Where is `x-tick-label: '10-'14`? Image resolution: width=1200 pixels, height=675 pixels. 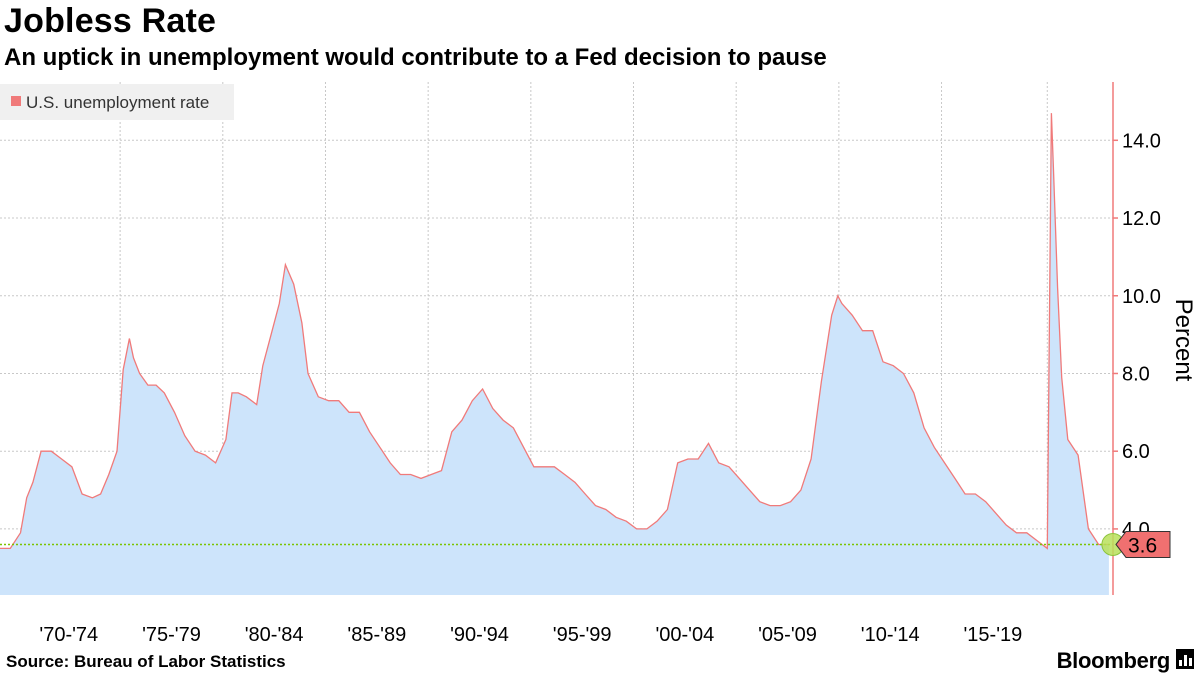 x-tick-label: '10-'14 is located at coordinates (890, 635).